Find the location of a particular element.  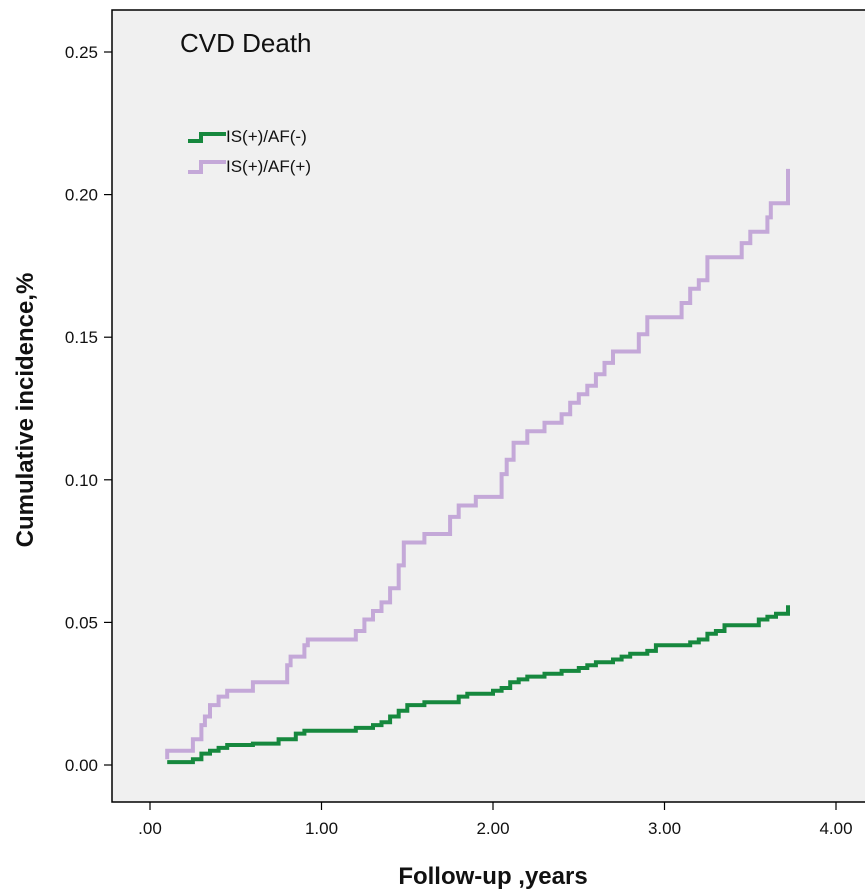

y-tick-label: 0.00 is located at coordinates (81, 765).